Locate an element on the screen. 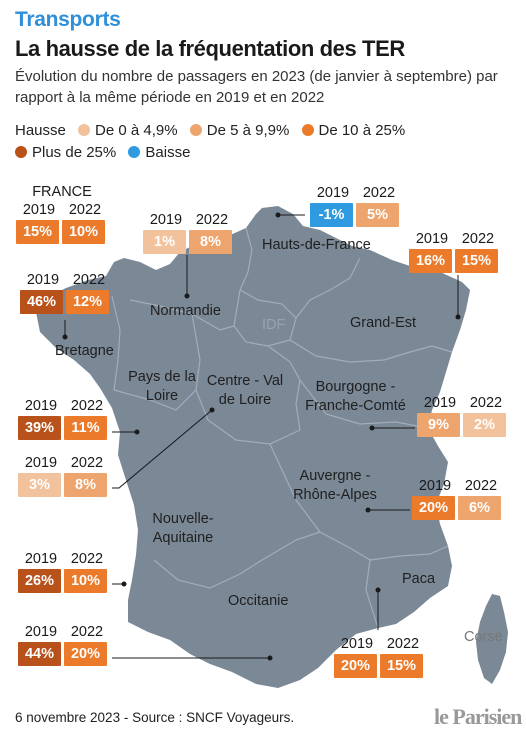 This screenshot has width=526, height=740. legend-item: De 0 à 4,9% is located at coordinates (128, 131).